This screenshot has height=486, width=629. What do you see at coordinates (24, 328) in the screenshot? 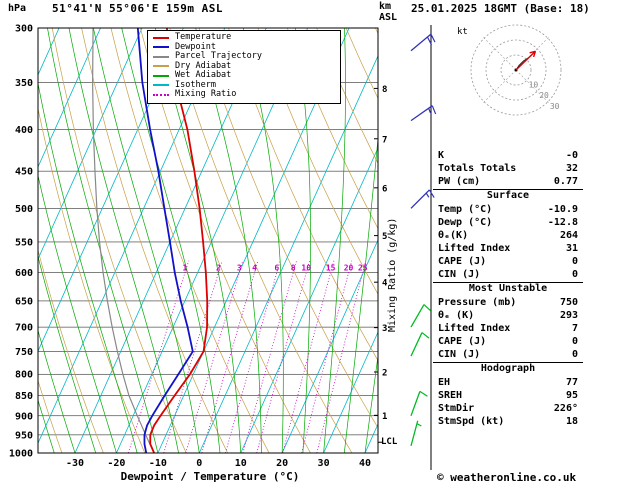
I see `pressure-tick-label: 700` at bounding box center [24, 328].